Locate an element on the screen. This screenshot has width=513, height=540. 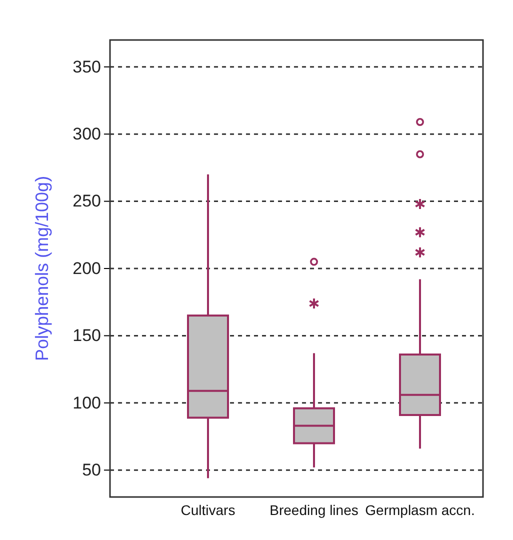
x-tick-label: Germplasm accn. is located at coordinates (420, 510).